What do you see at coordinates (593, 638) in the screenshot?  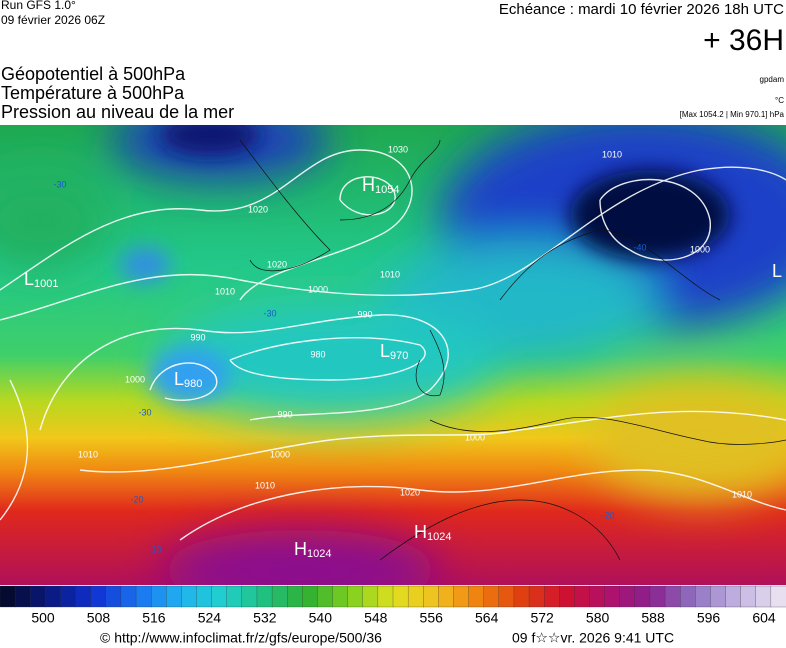 I see `generated-time: 09 f☆☆vr. 2026 9:41 UTC` at bounding box center [593, 638].